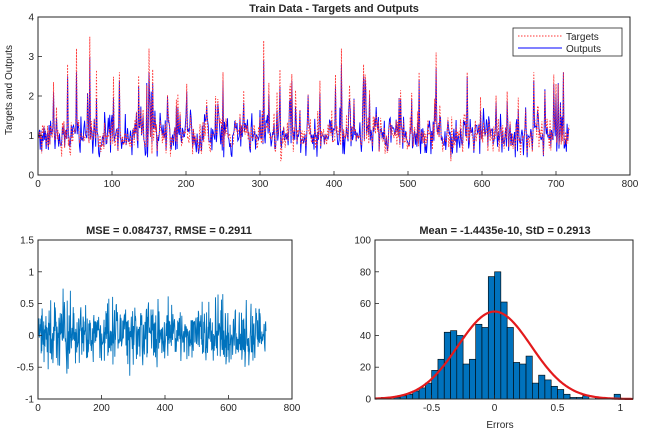 Image resolution: width=669 pixels, height=432 pixels. I want to click on top-xtick-label: 200, so click(186, 184).